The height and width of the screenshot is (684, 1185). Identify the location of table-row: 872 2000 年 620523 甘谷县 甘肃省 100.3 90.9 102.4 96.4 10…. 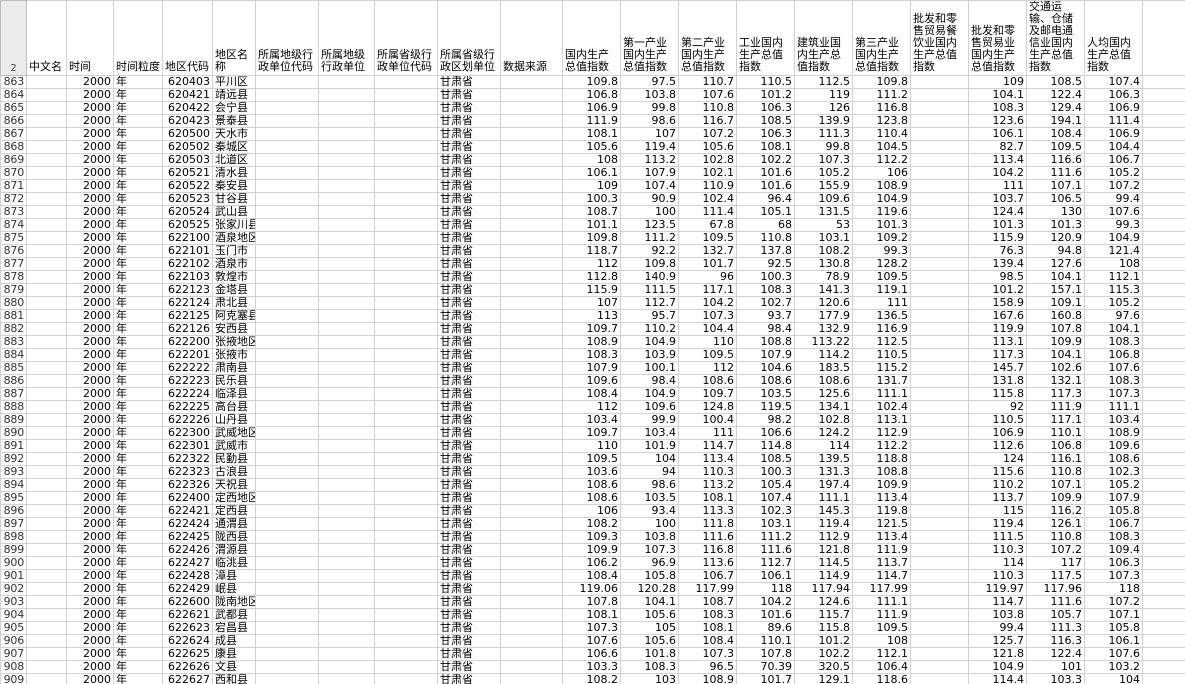
(592, 199).